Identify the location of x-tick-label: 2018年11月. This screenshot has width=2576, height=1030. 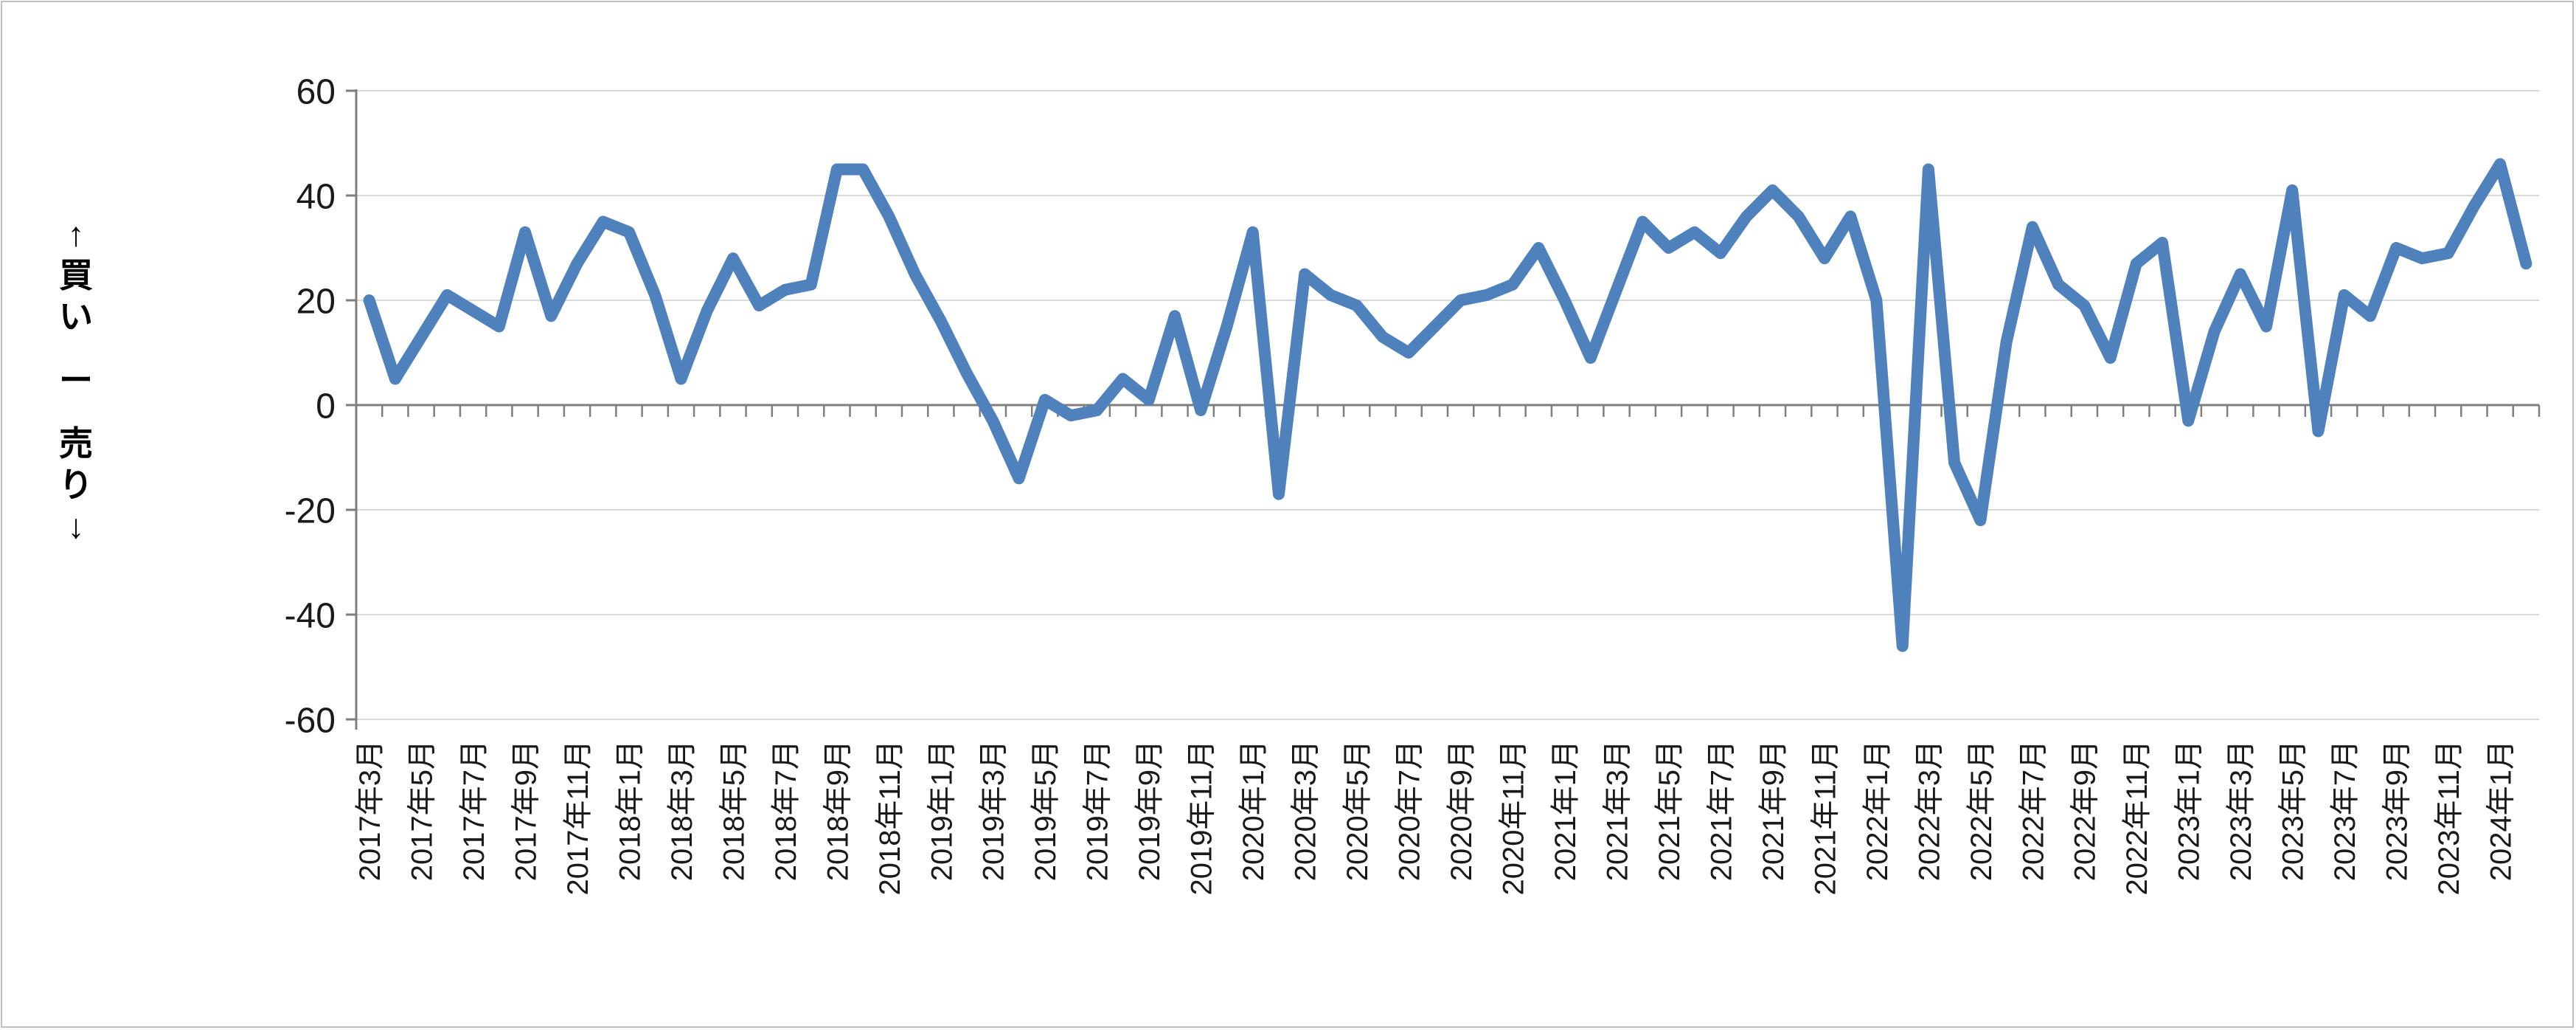
(890, 818).